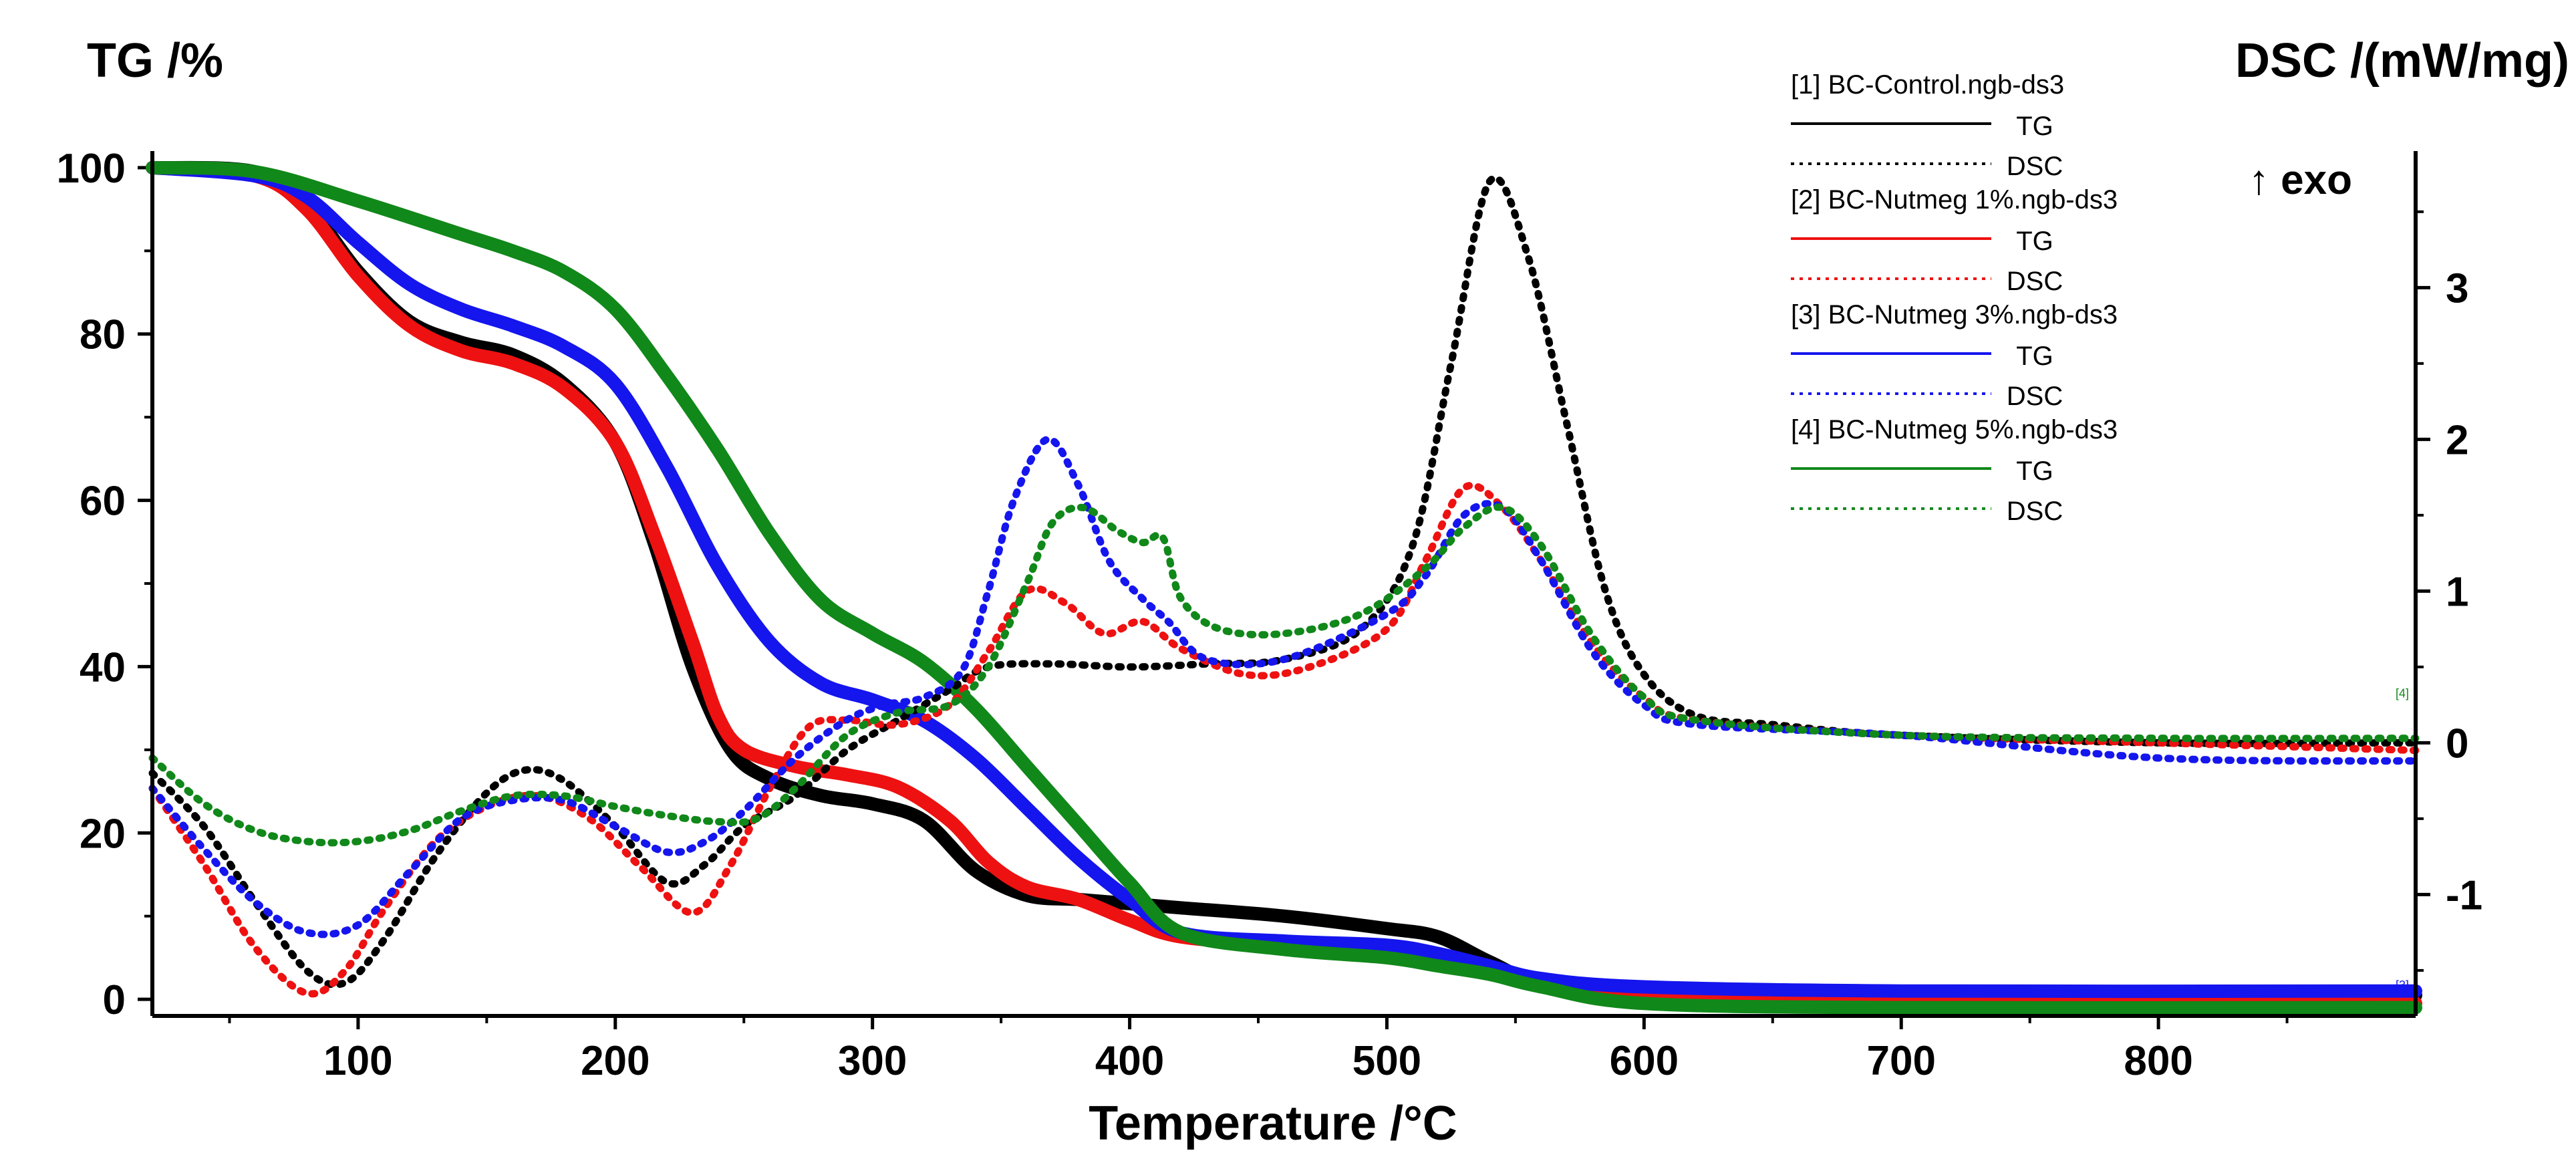 The height and width of the screenshot is (1175, 2576). Describe the element at coordinates (2402, 61) in the screenshot. I see `y-right-axis-title: DSC /(mW/mg)` at that location.